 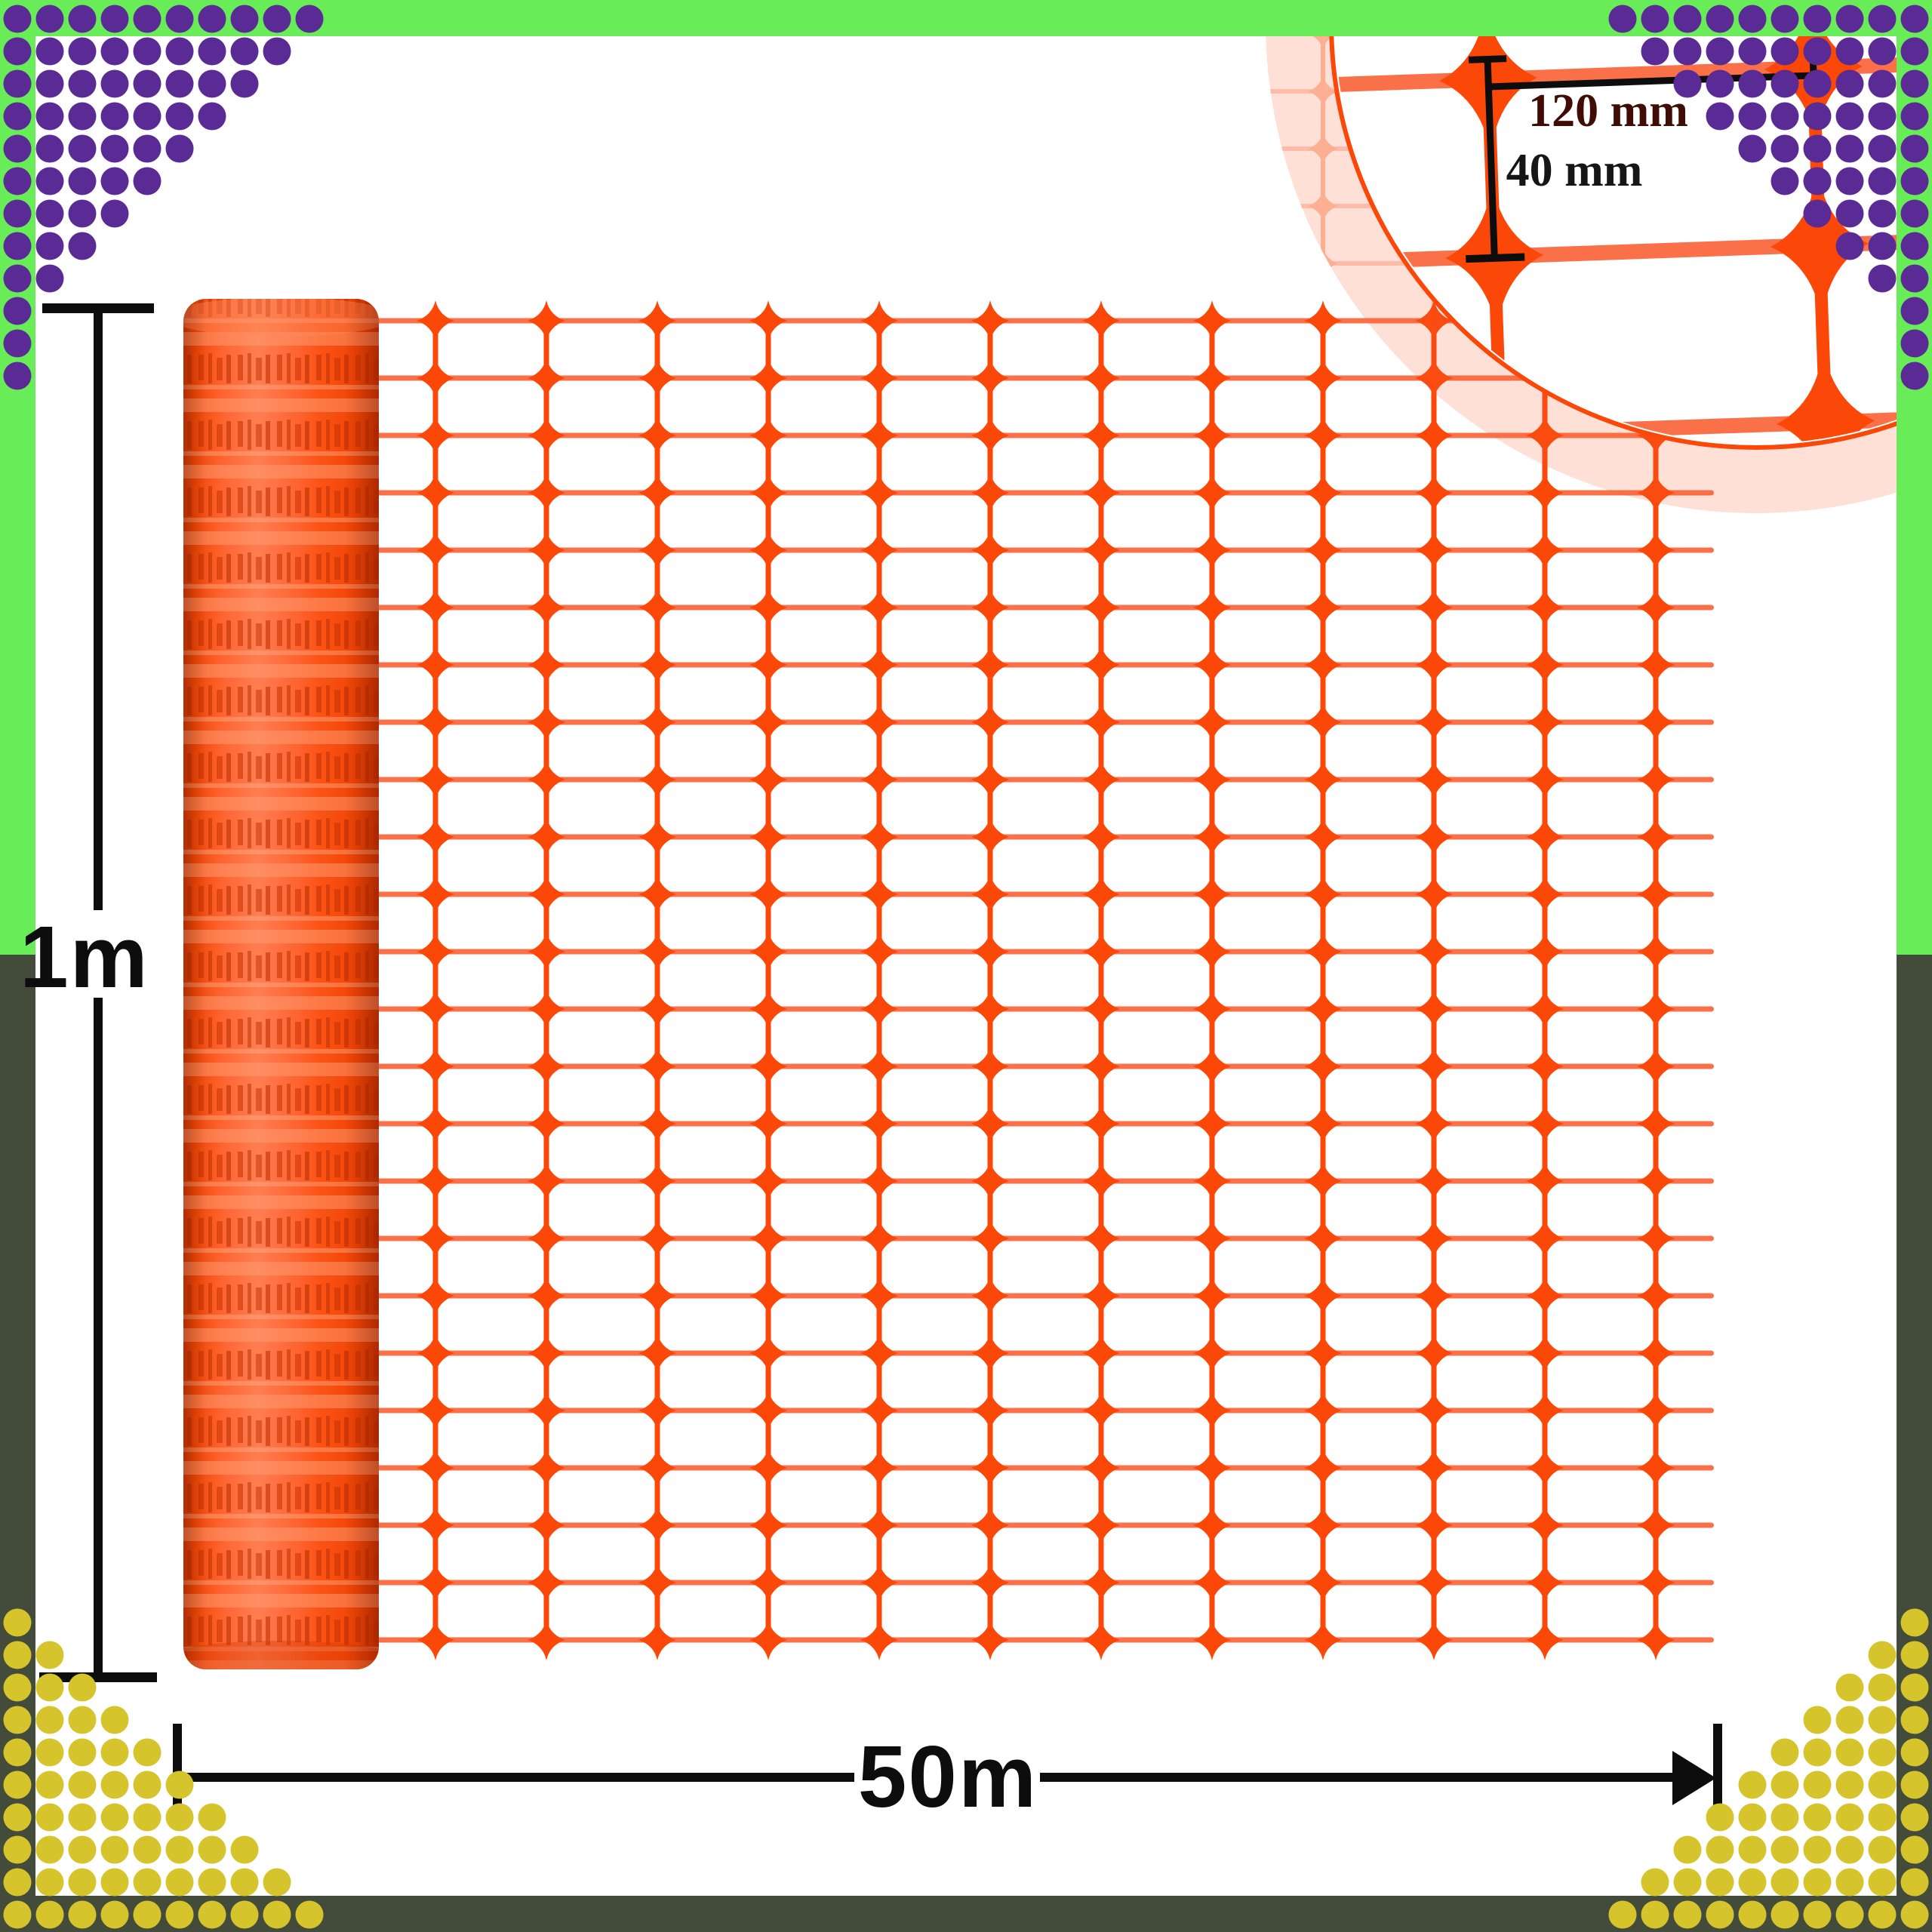 I want to click on dot-triangle-bottom-right, so click(x=1768, y=1768).